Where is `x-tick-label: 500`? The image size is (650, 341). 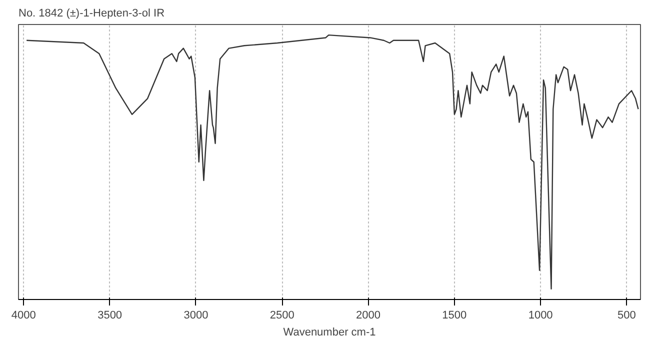 x-tick-label: 500 is located at coordinates (627, 316).